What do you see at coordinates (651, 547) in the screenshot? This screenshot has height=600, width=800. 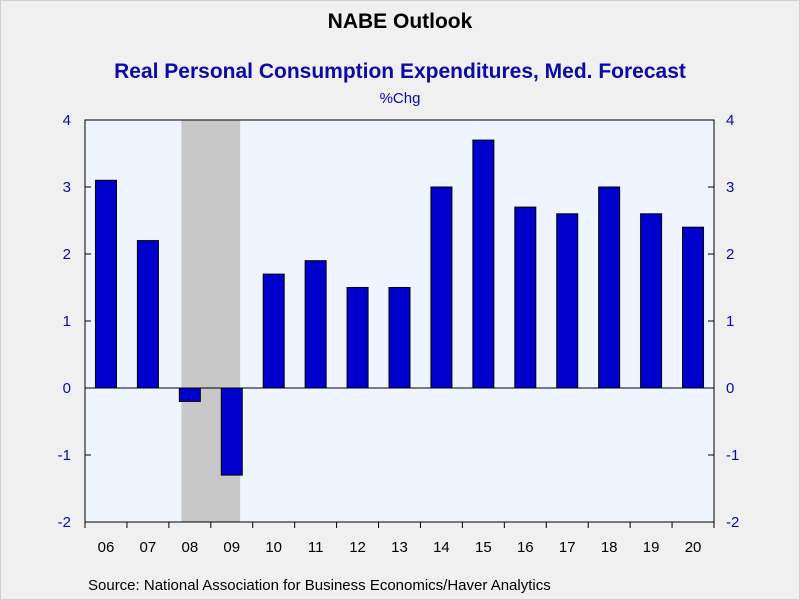 I see `x-tick-label-19: 19` at bounding box center [651, 547].